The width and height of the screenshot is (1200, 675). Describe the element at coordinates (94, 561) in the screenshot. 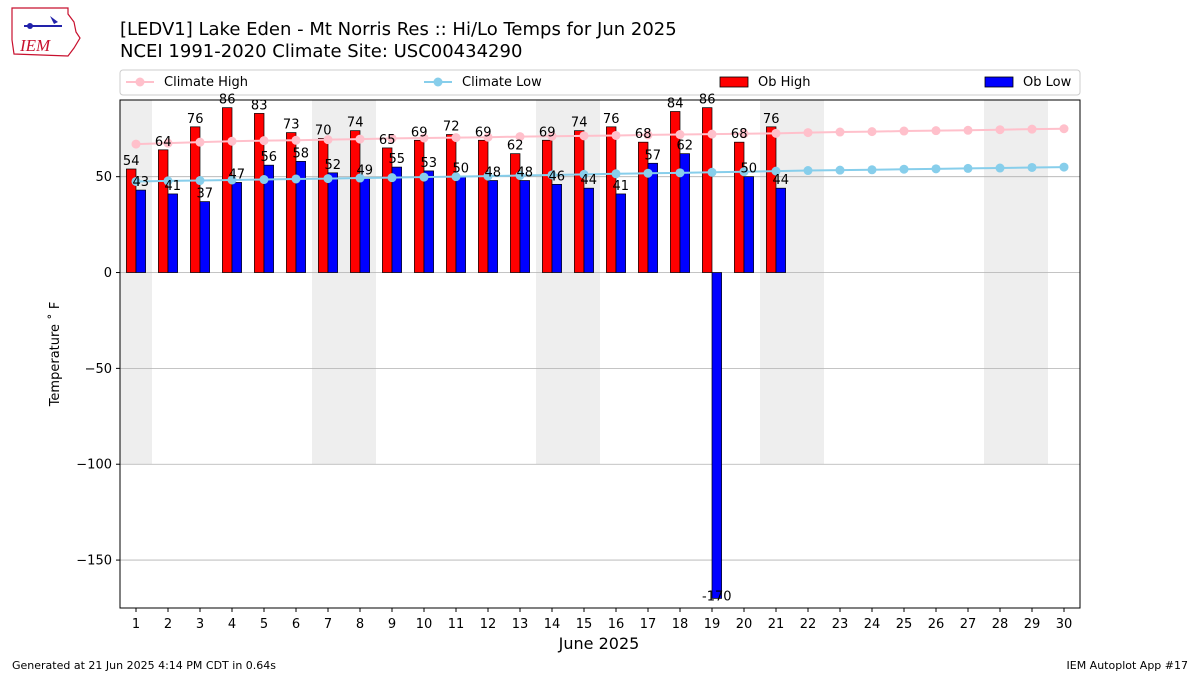

I see `y-tick-label: −150` at that location.